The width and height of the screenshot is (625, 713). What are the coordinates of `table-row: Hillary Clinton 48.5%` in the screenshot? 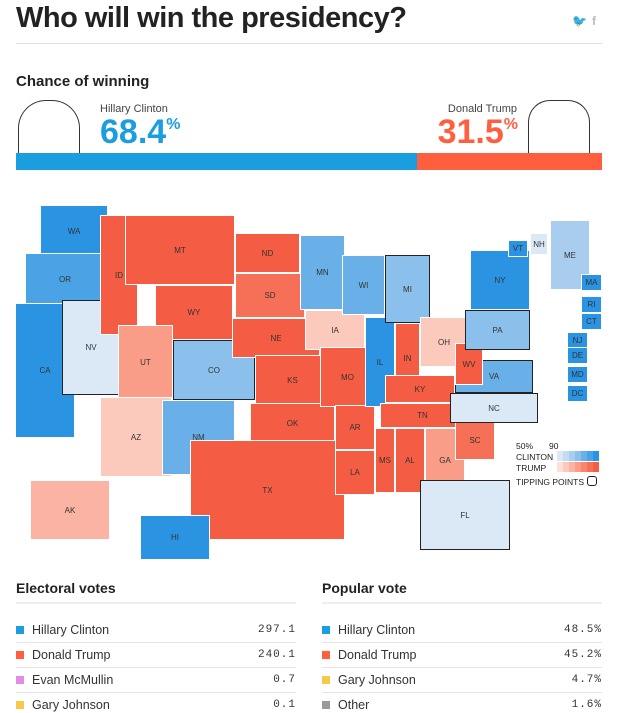 It's located at (462, 630).